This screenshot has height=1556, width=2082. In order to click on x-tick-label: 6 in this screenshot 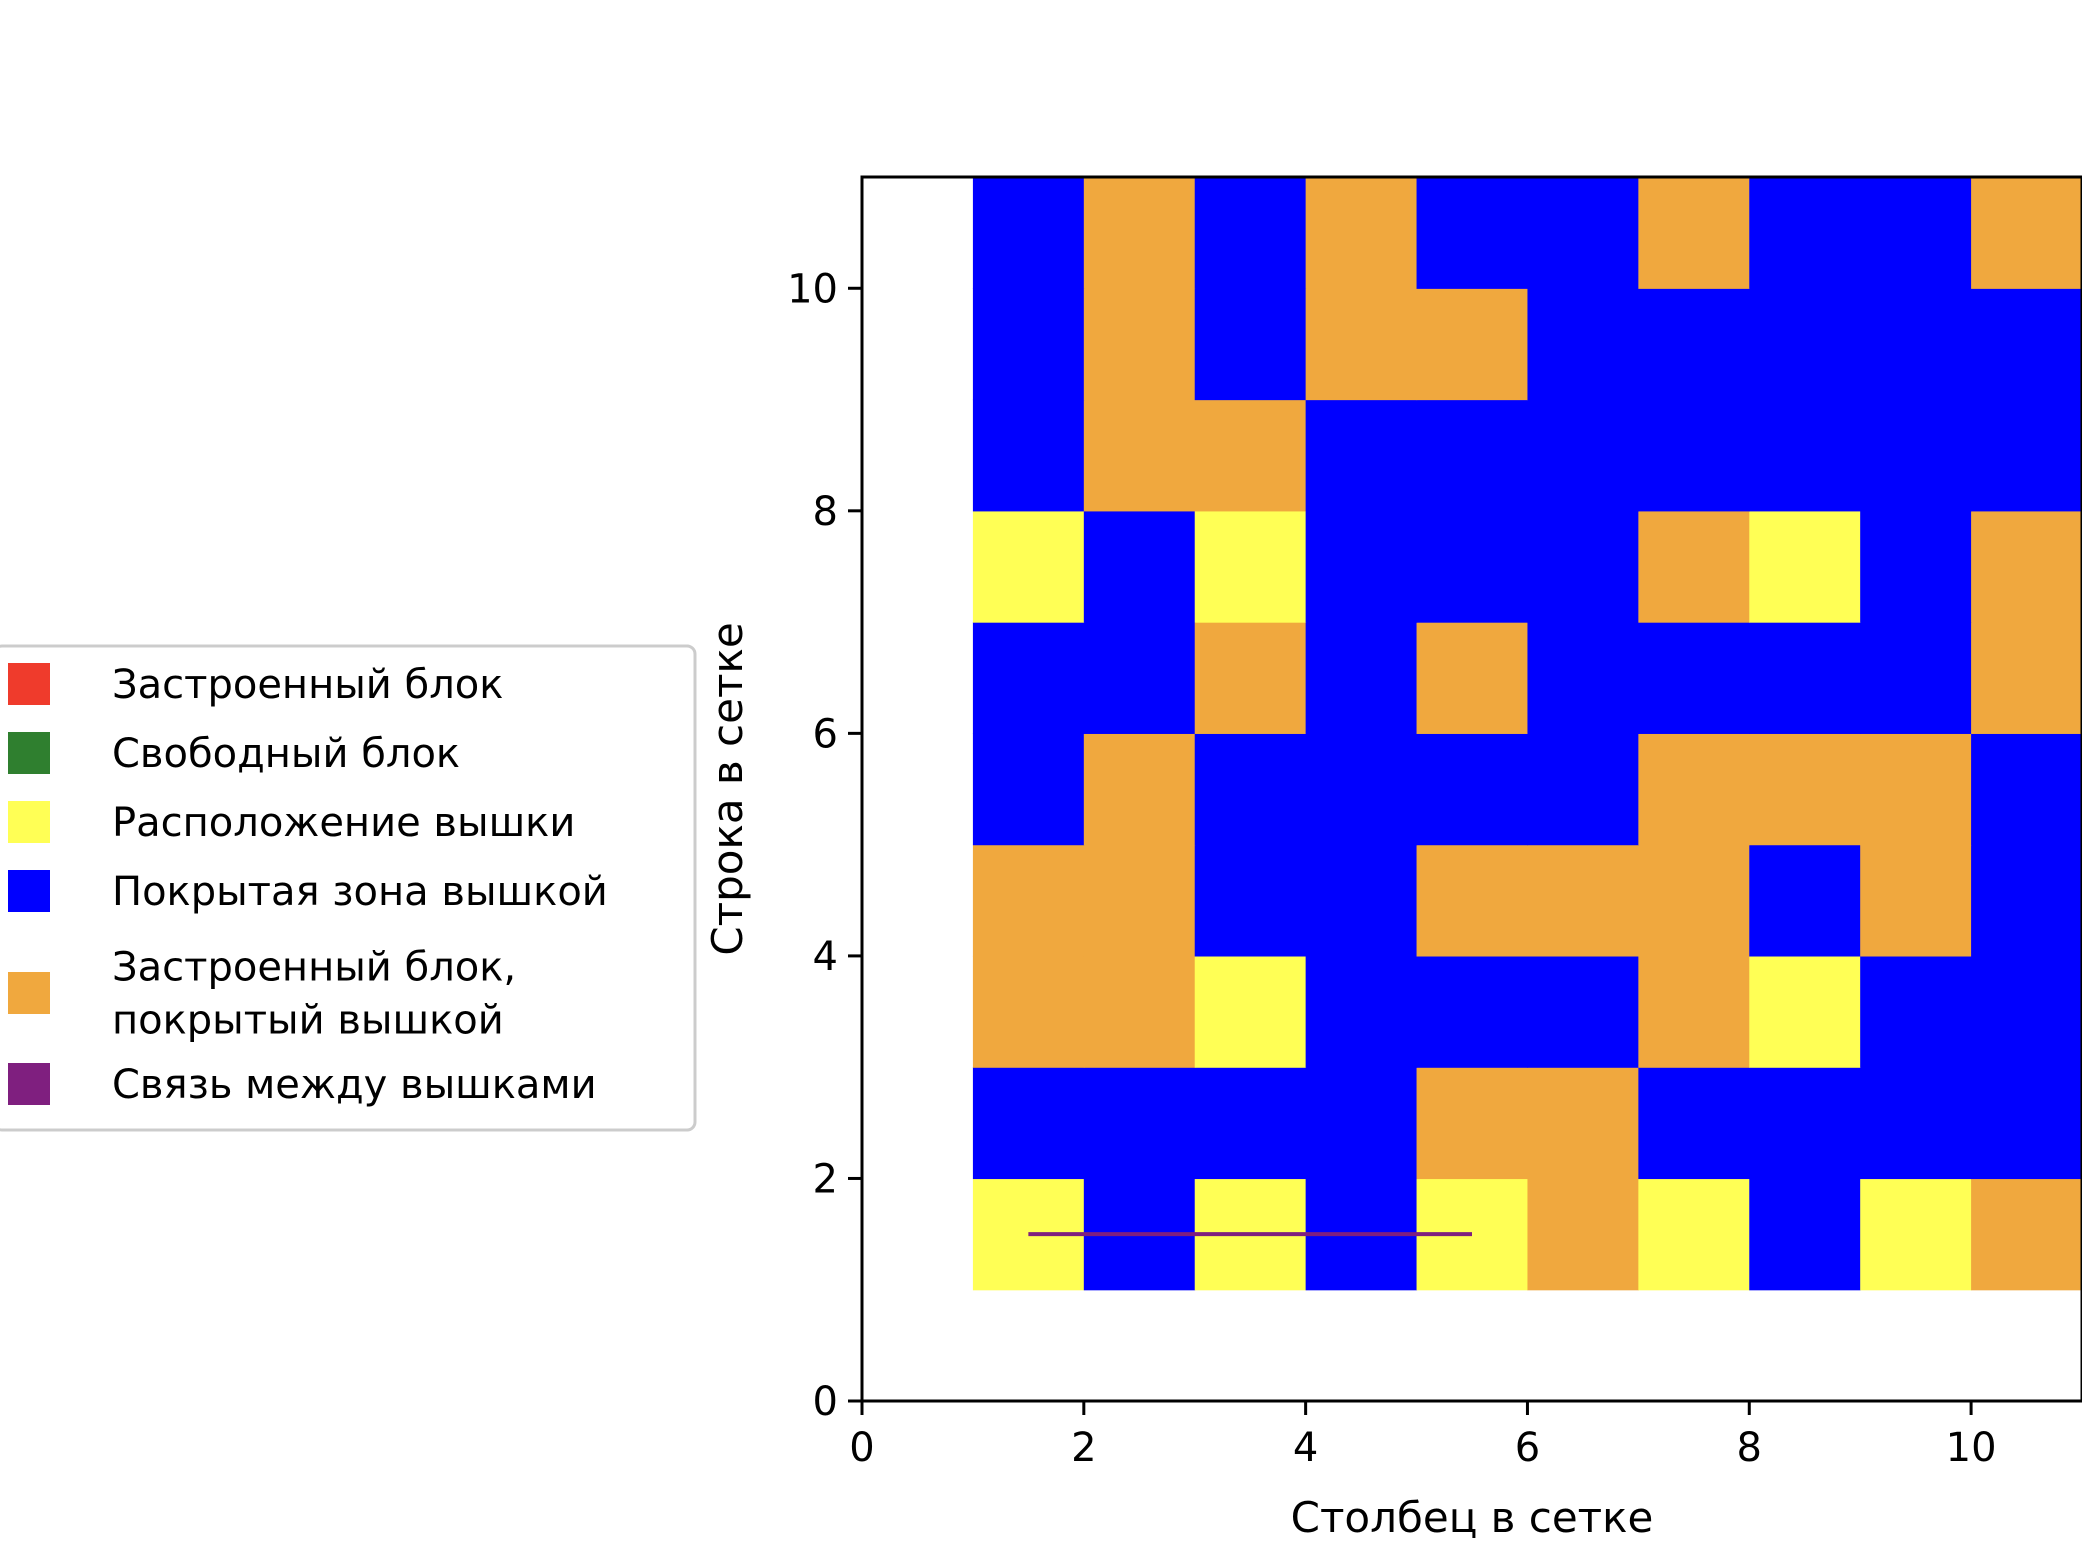, I will do `click(1527, 1448)`.